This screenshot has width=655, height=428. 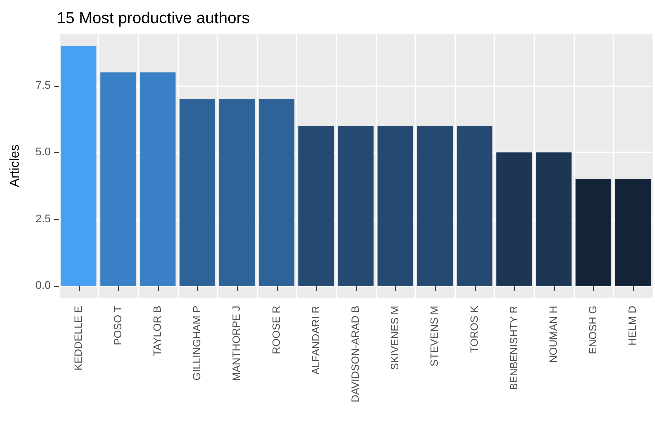 I want to click on y-axis-title: Articles, so click(x=14, y=166).